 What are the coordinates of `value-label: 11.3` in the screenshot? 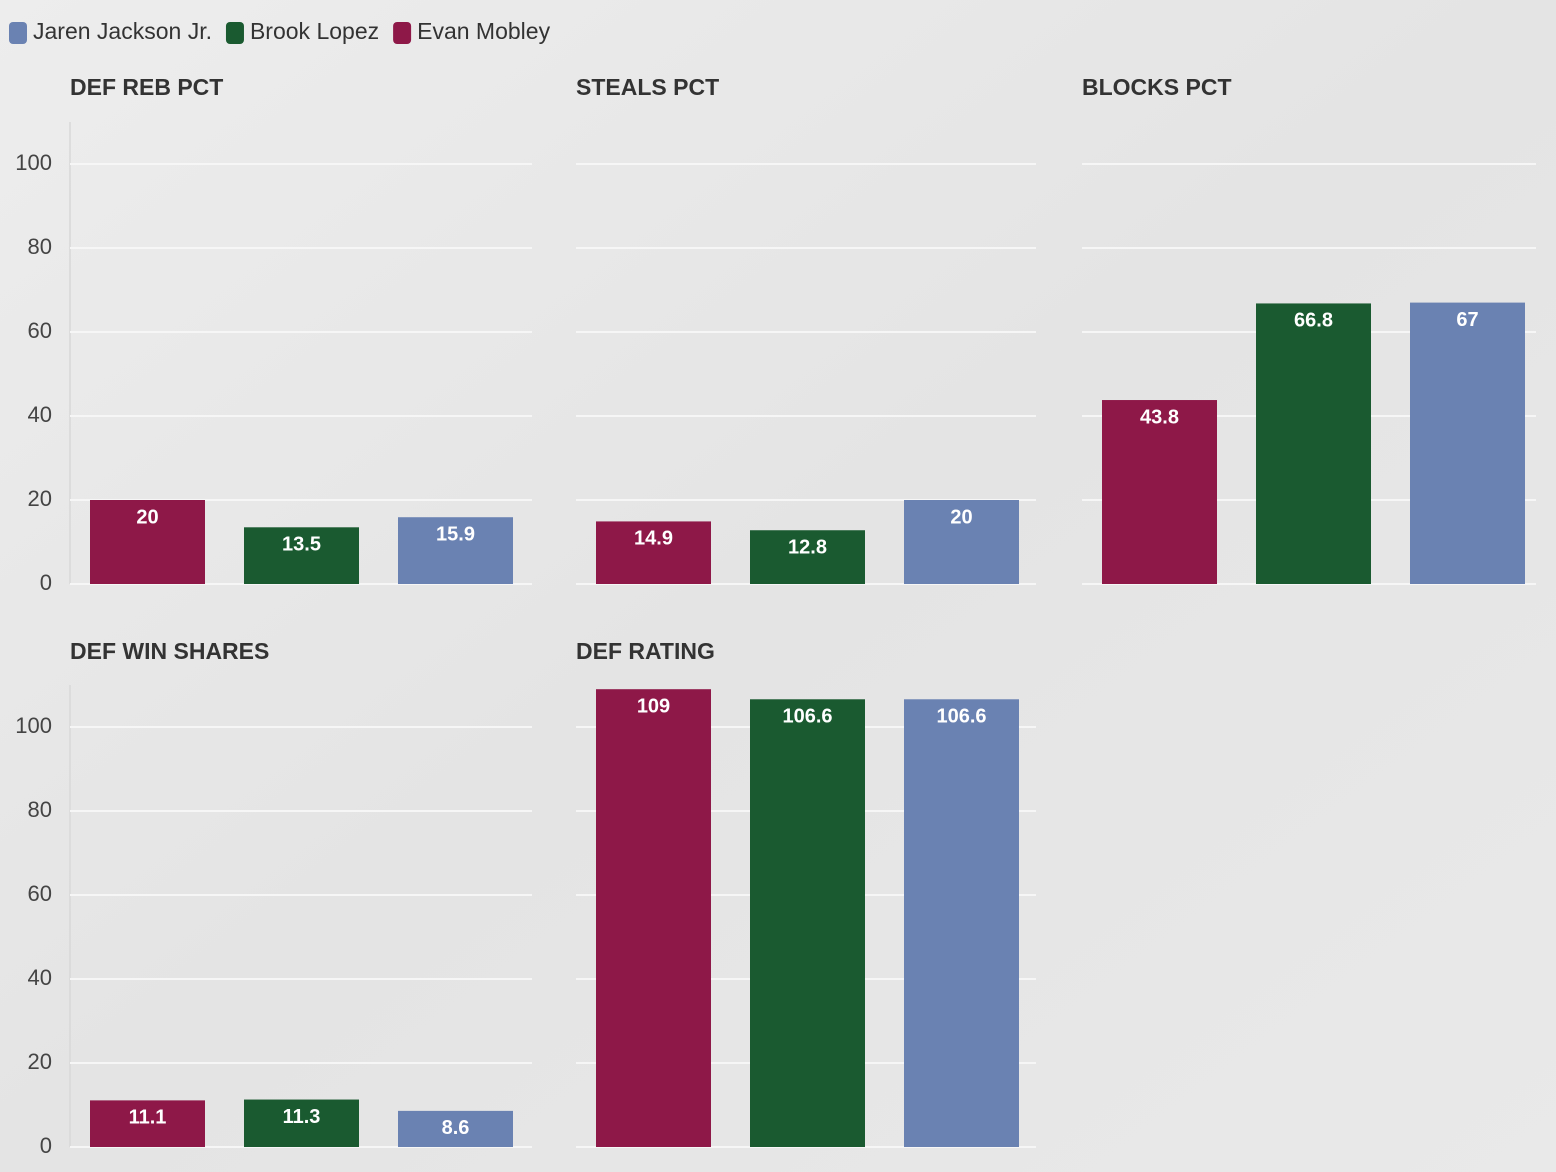 It's located at (302, 1117).